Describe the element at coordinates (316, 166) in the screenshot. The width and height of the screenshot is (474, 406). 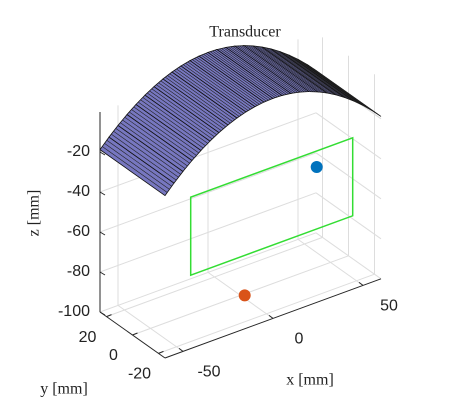
I see `point` at that location.